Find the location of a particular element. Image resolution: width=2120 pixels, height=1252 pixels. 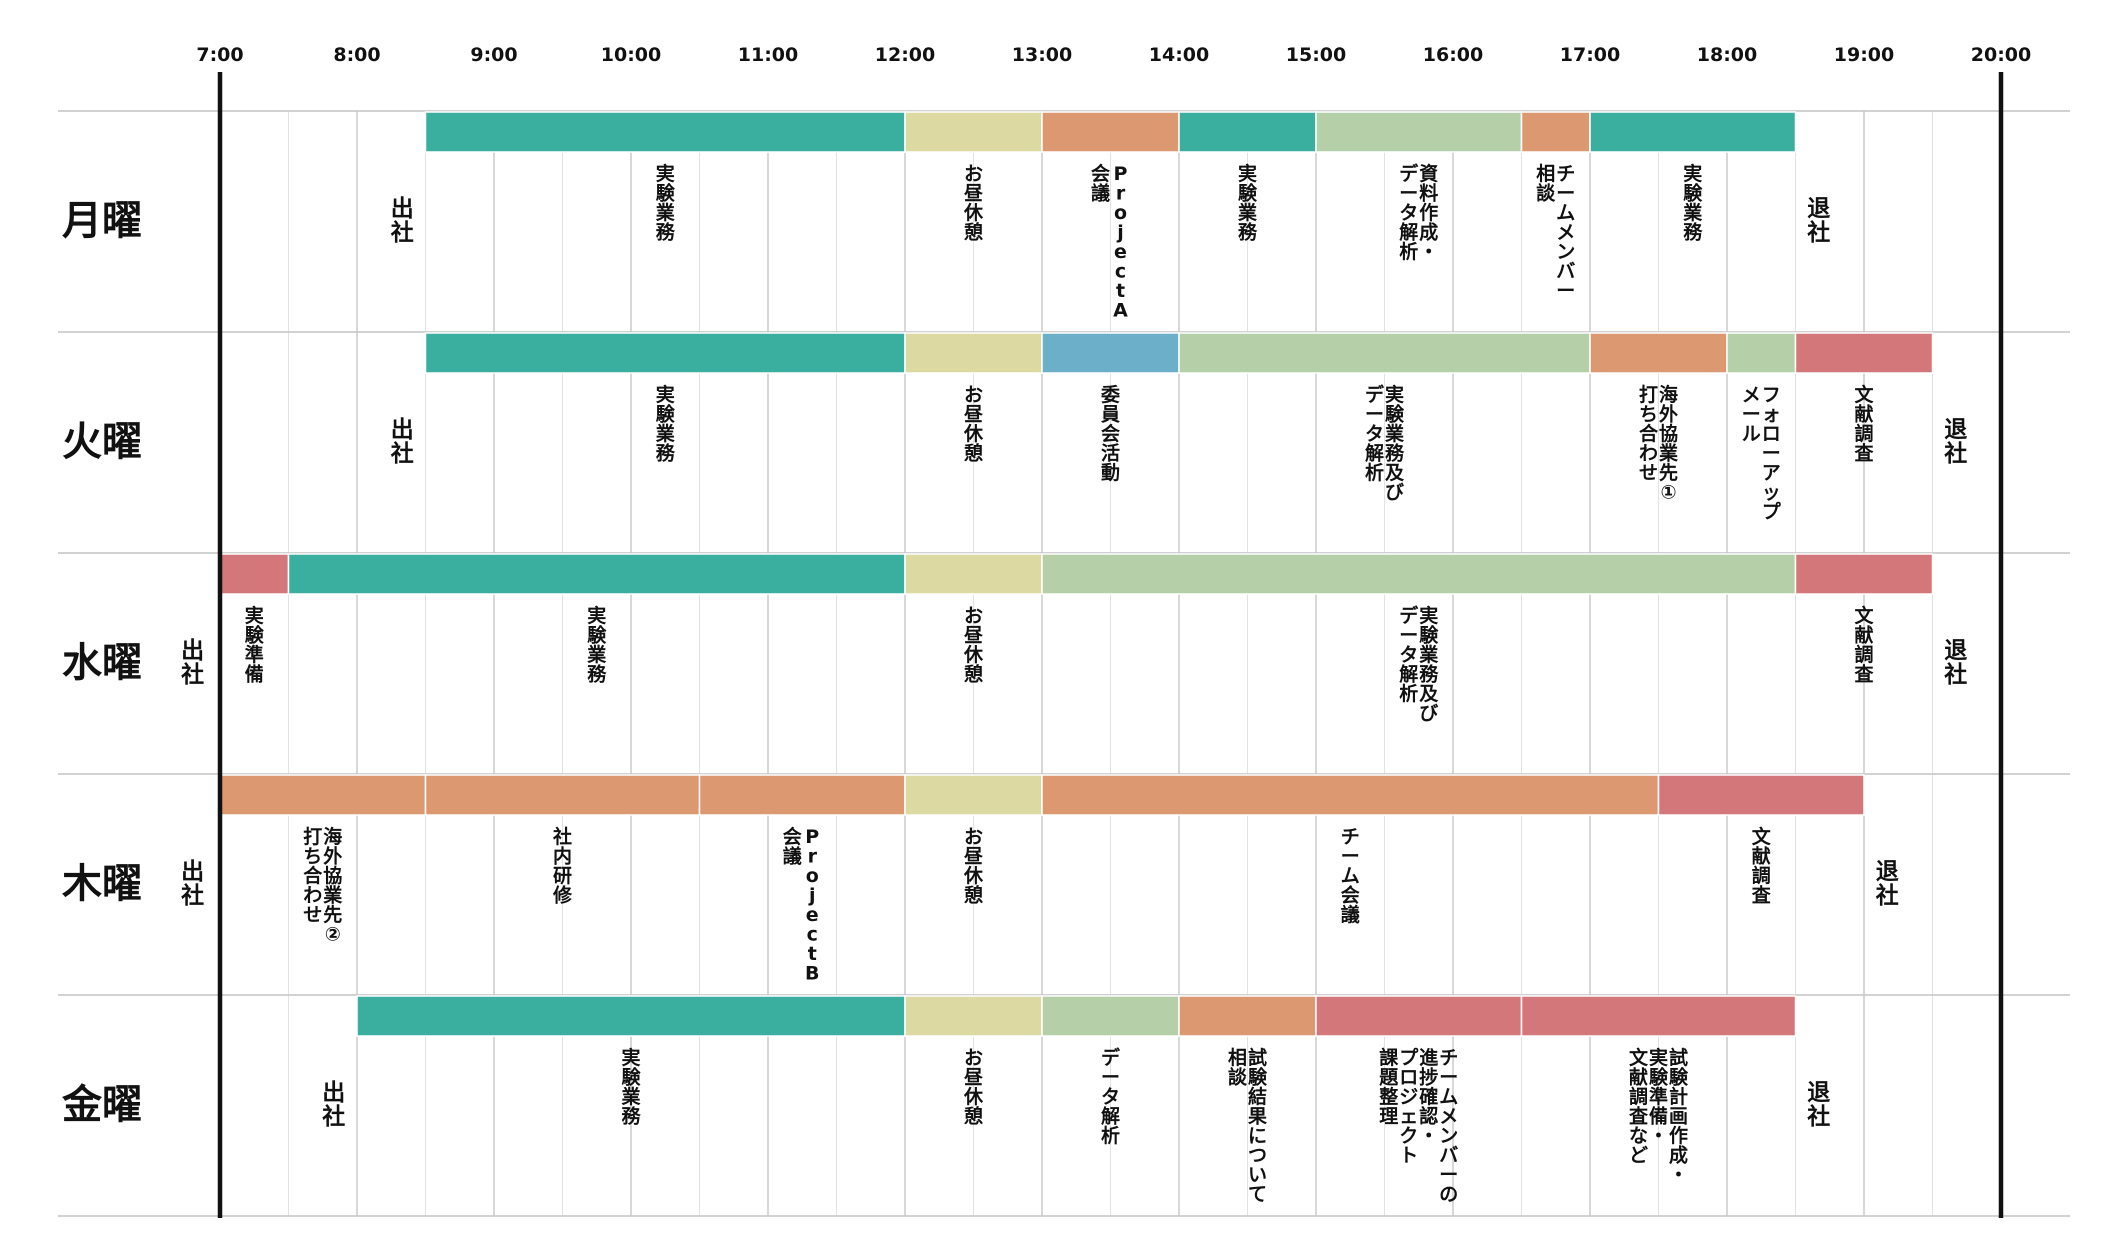

day-label: 木曜 is located at coordinates (102, 884).